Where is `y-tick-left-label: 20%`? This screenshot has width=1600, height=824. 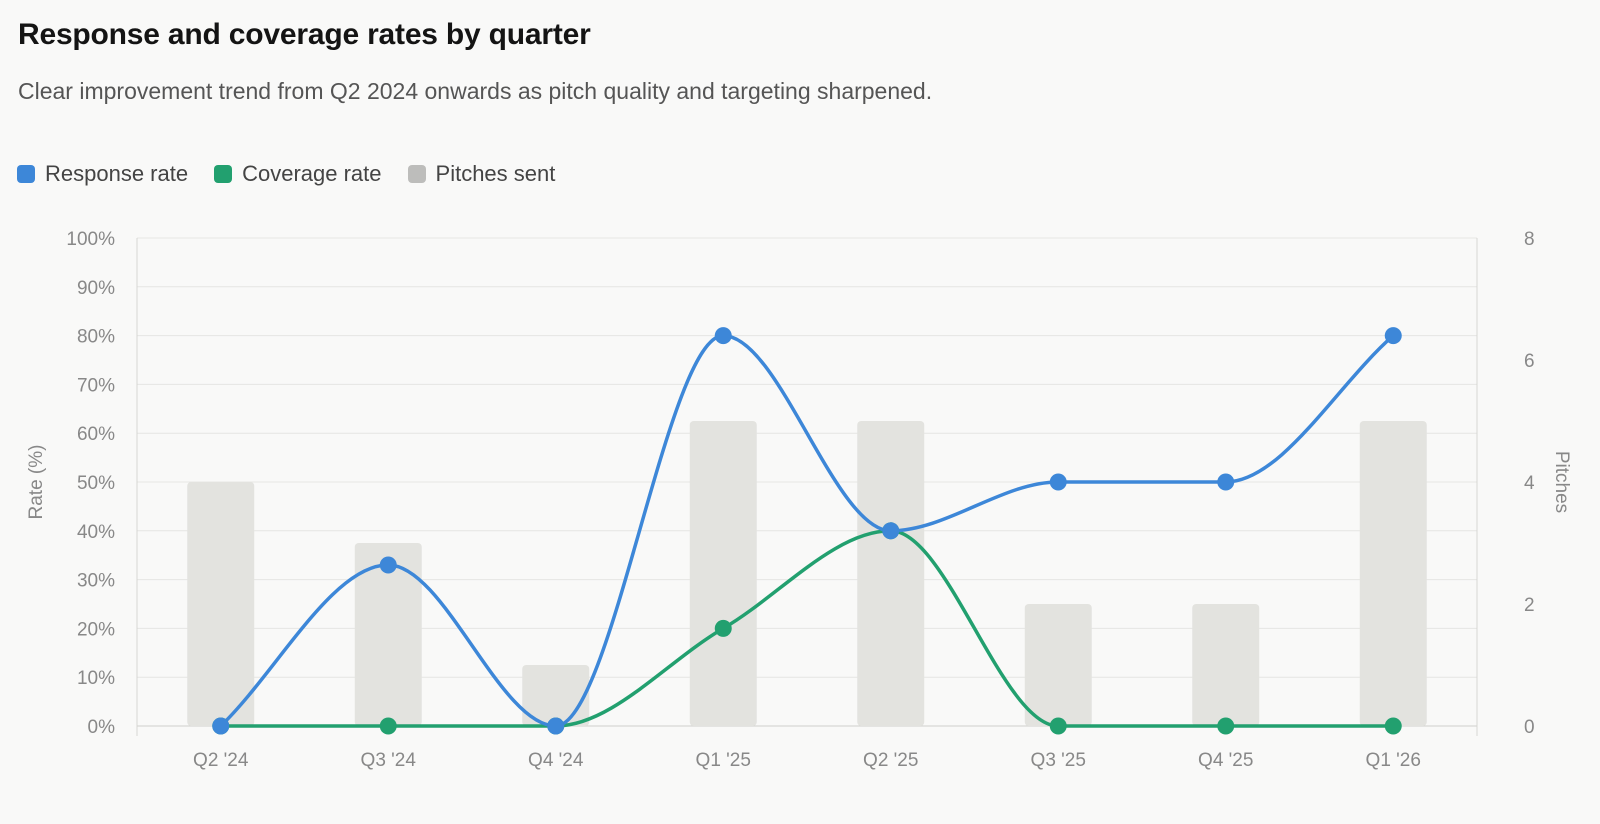 y-tick-left-label: 20% is located at coordinates (96, 629).